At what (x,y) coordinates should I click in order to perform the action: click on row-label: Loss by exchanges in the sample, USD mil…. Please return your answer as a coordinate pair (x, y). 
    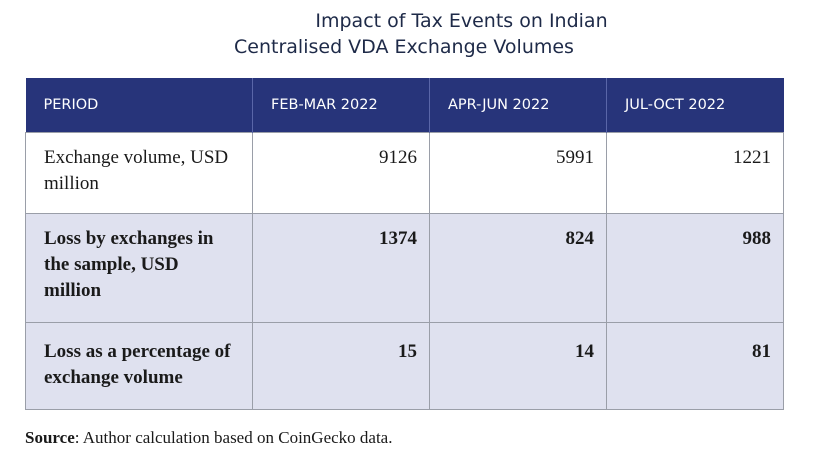
    Looking at the image, I should click on (139, 268).